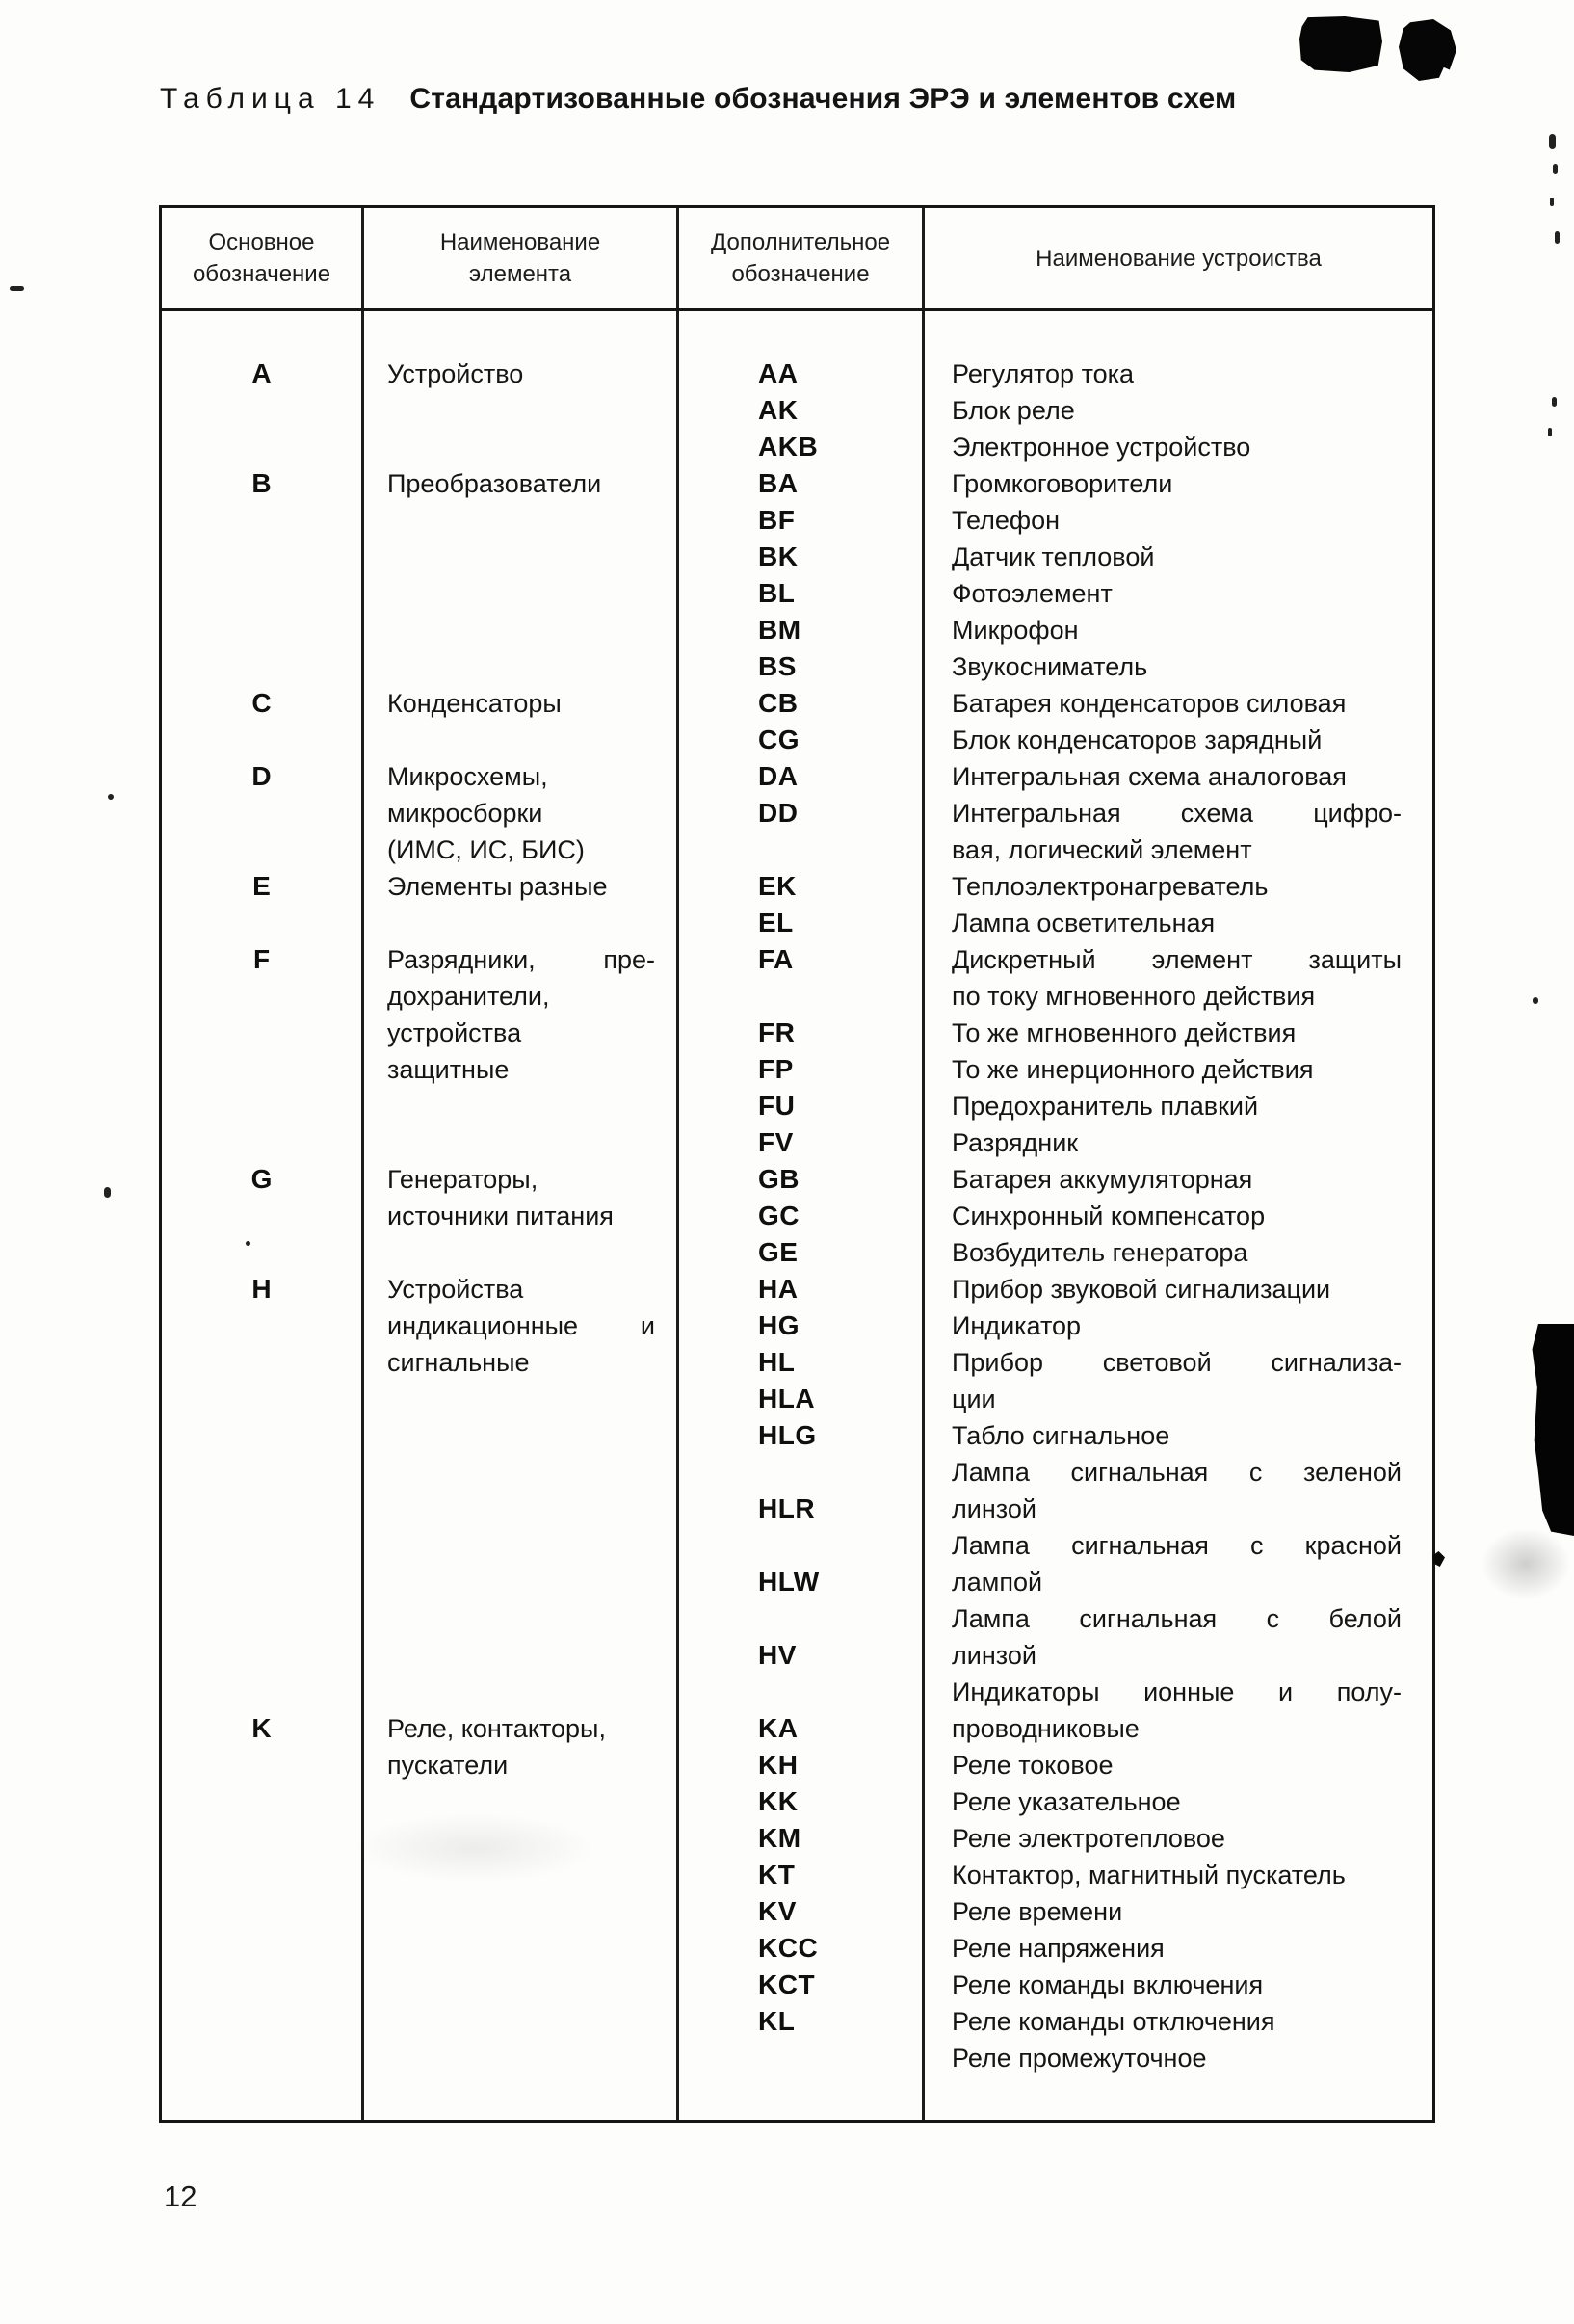 This screenshot has width=1574, height=2324. Describe the element at coordinates (802, 1363) in the screenshot. I see `extra-designation-cell: HL` at that location.